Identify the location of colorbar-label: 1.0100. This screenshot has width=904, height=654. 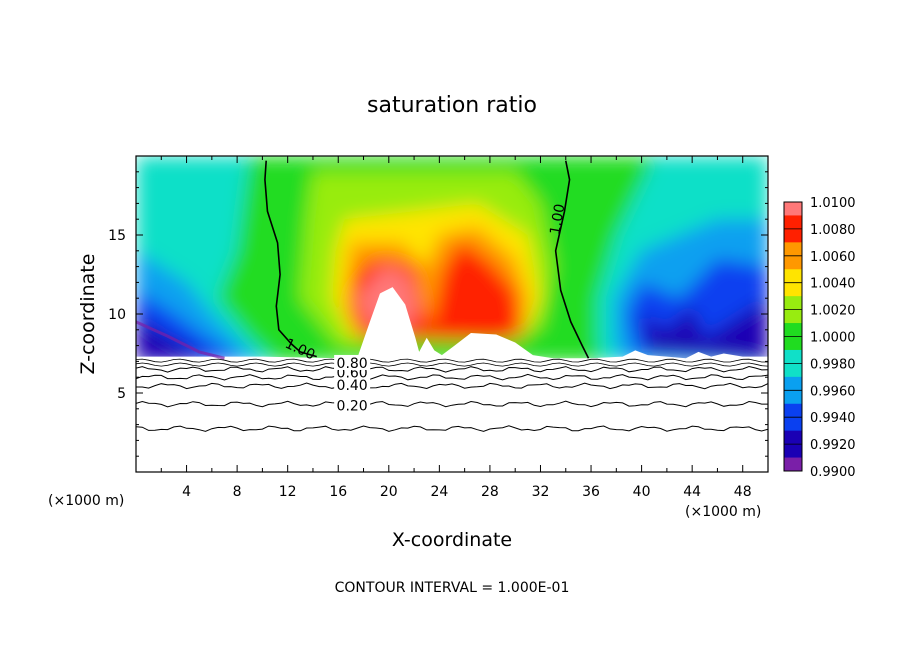
(833, 203).